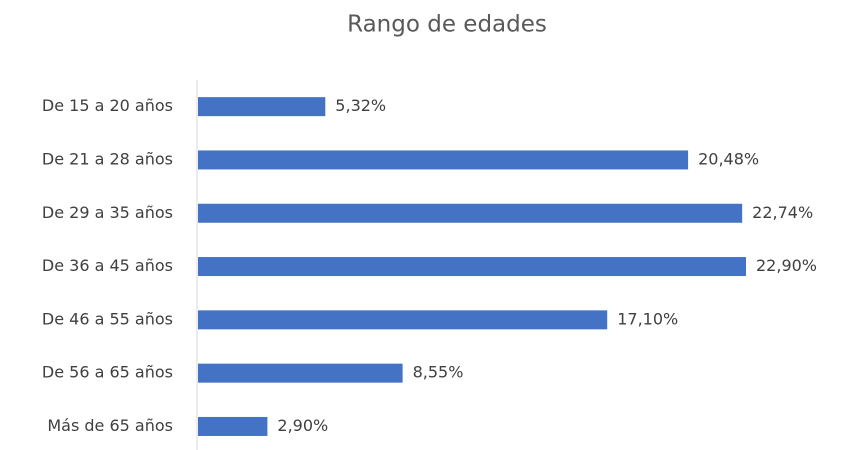  I want to click on data-label: 22,90%, so click(786, 265).